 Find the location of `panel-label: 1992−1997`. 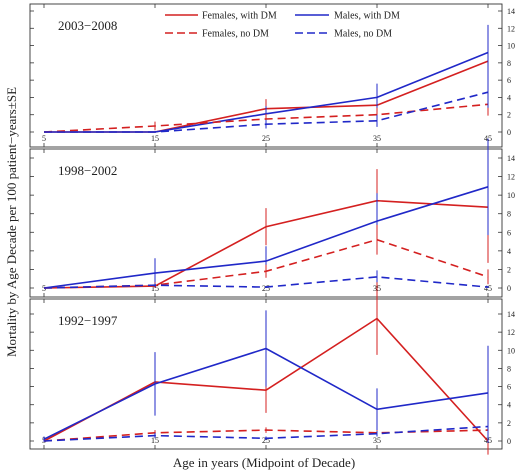

panel-label: 1992−1997 is located at coordinates (88, 320).